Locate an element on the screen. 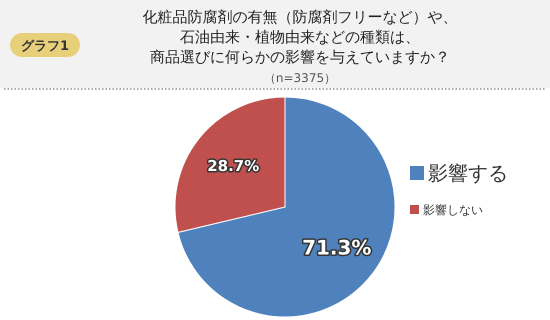 This screenshot has height=320, width=550. data-label: 71.3% is located at coordinates (337, 248).